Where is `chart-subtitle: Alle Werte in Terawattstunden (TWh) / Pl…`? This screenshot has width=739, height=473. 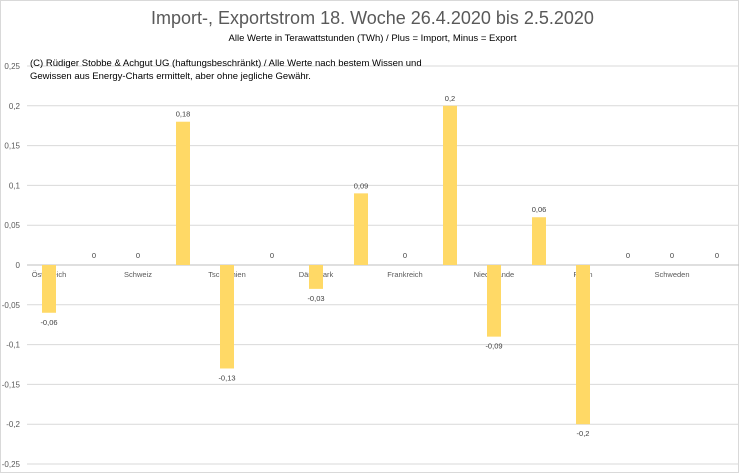 chart-subtitle: Alle Werte in Terawattstunden (TWh) / Pl… is located at coordinates (372, 38).